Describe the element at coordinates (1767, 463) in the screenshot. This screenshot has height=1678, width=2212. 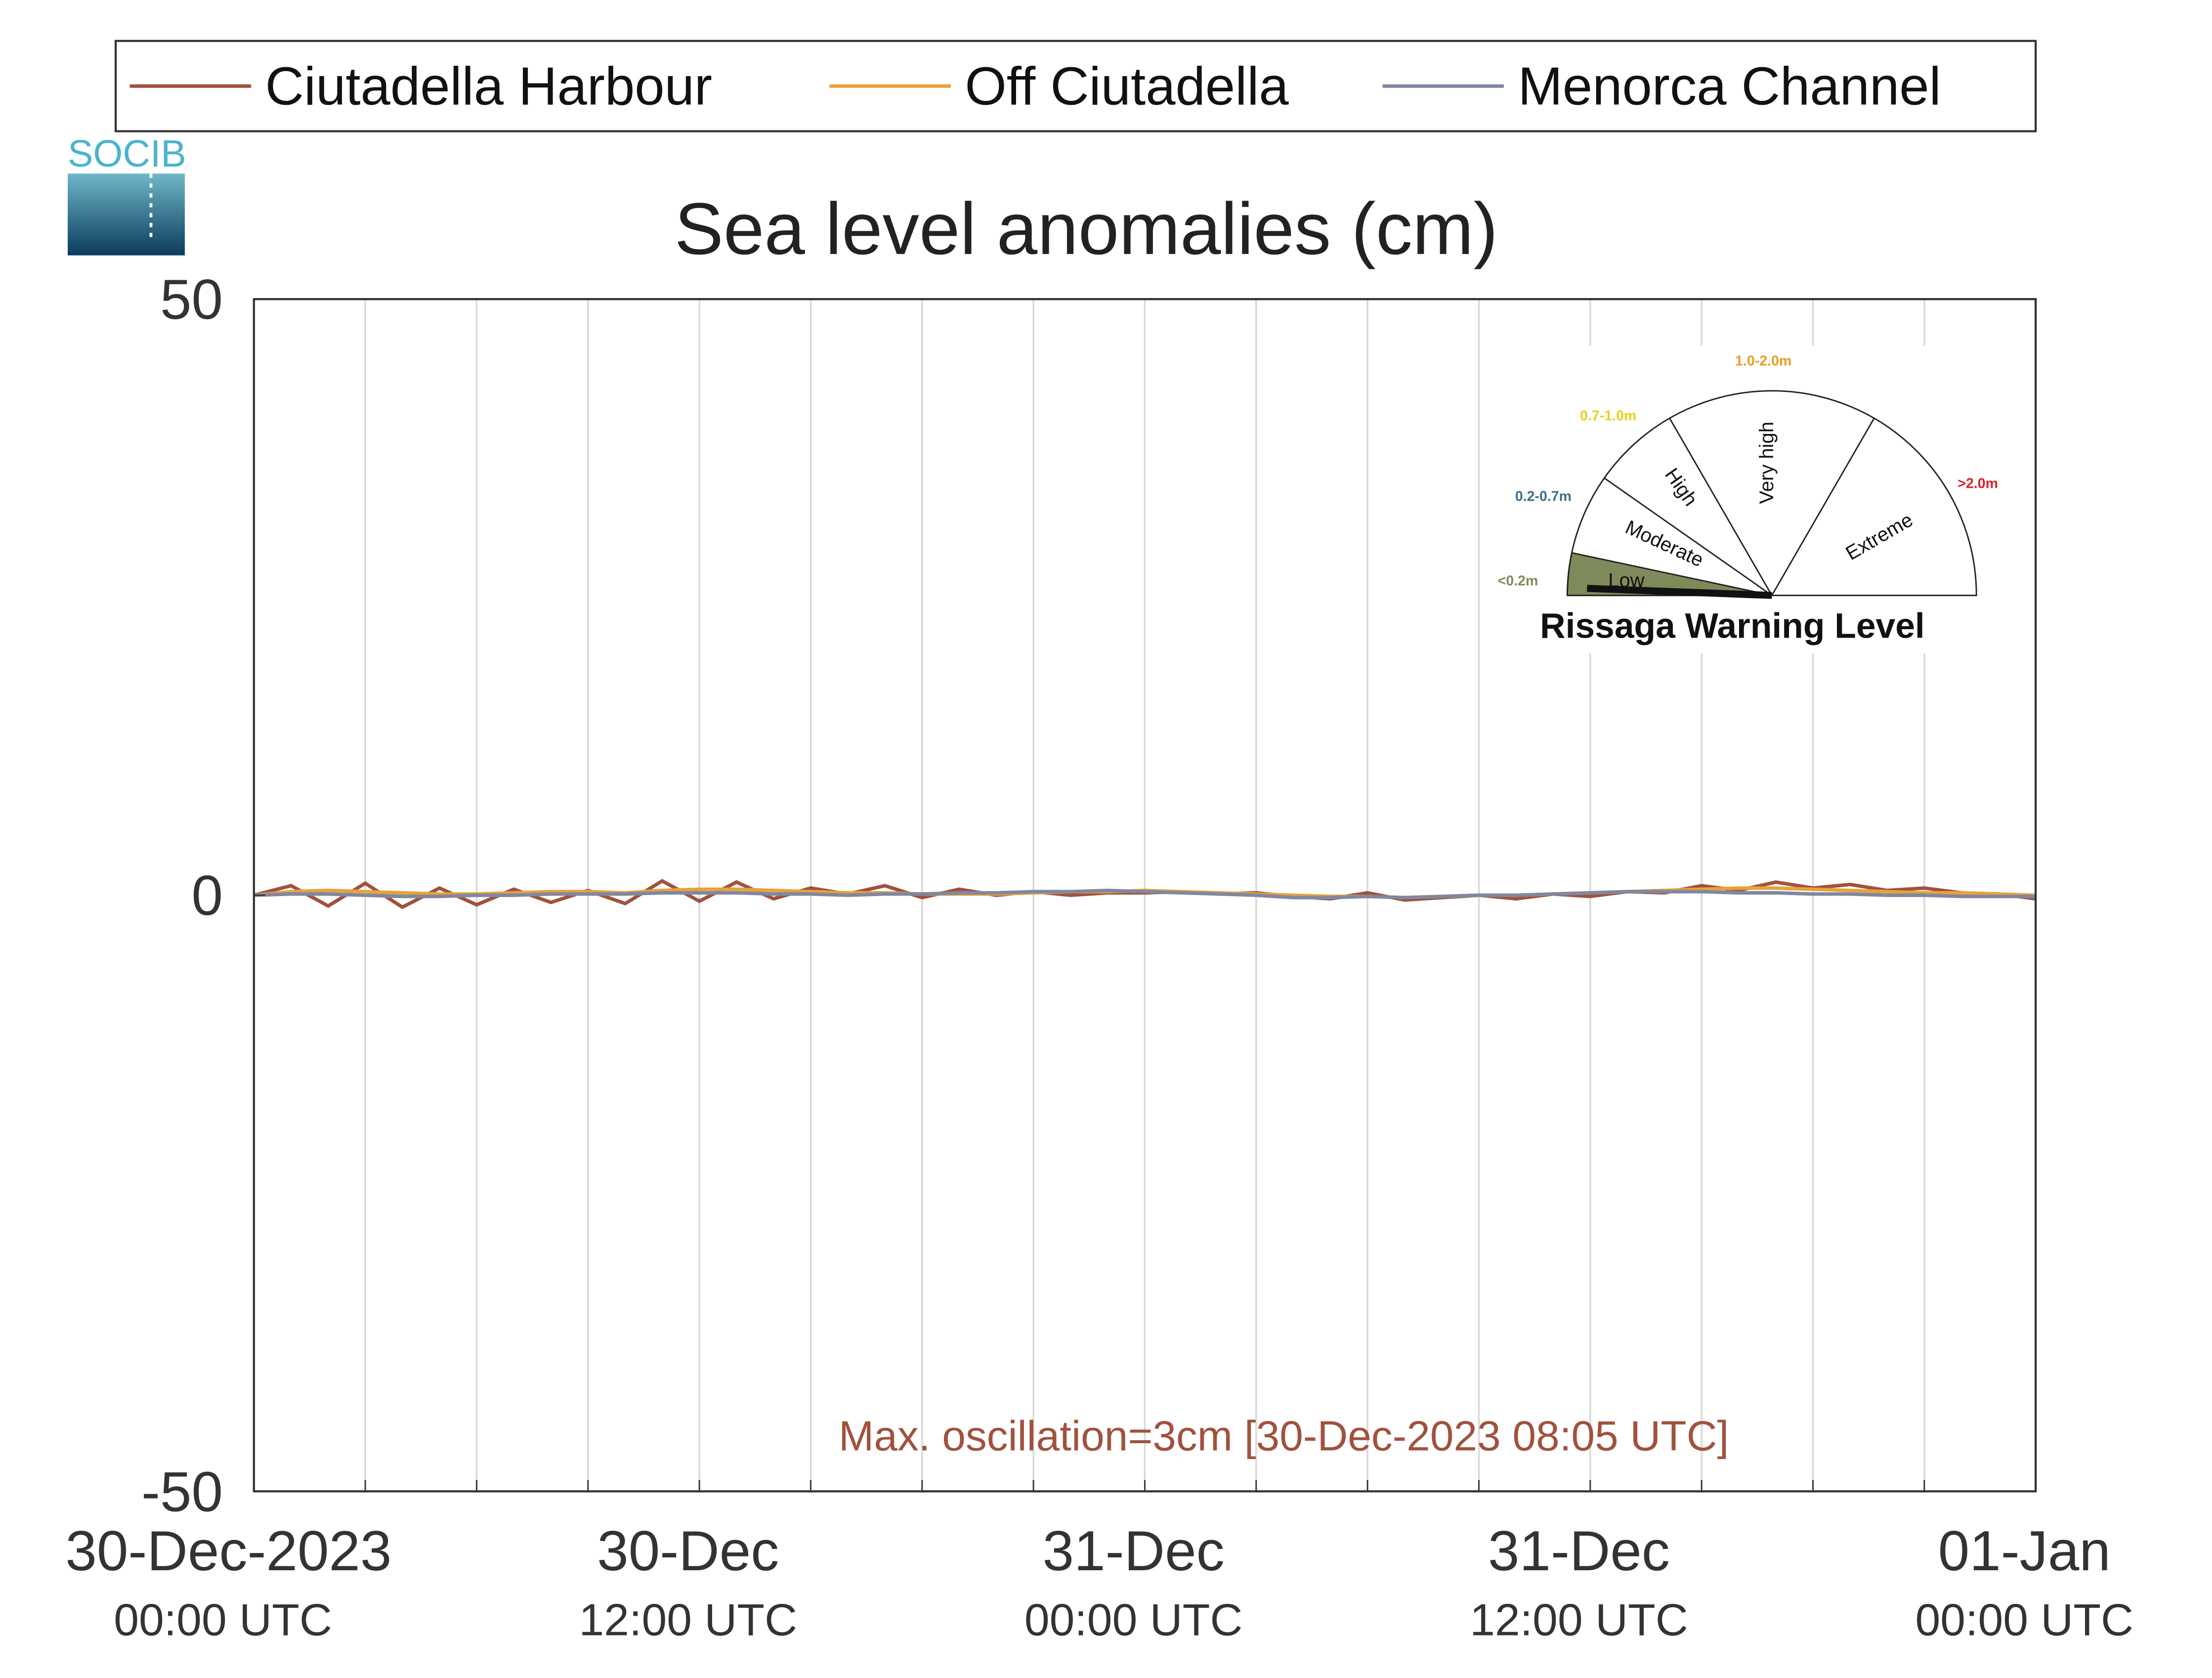
I see `gauge-level-name: Very high` at that location.